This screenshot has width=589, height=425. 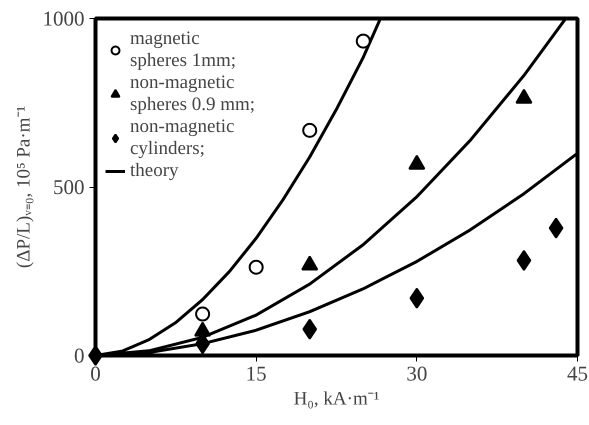 What do you see at coordinates (183, 50) in the screenshot?
I see `legend-label: magnetic spheres 1mm;` at bounding box center [183, 50].